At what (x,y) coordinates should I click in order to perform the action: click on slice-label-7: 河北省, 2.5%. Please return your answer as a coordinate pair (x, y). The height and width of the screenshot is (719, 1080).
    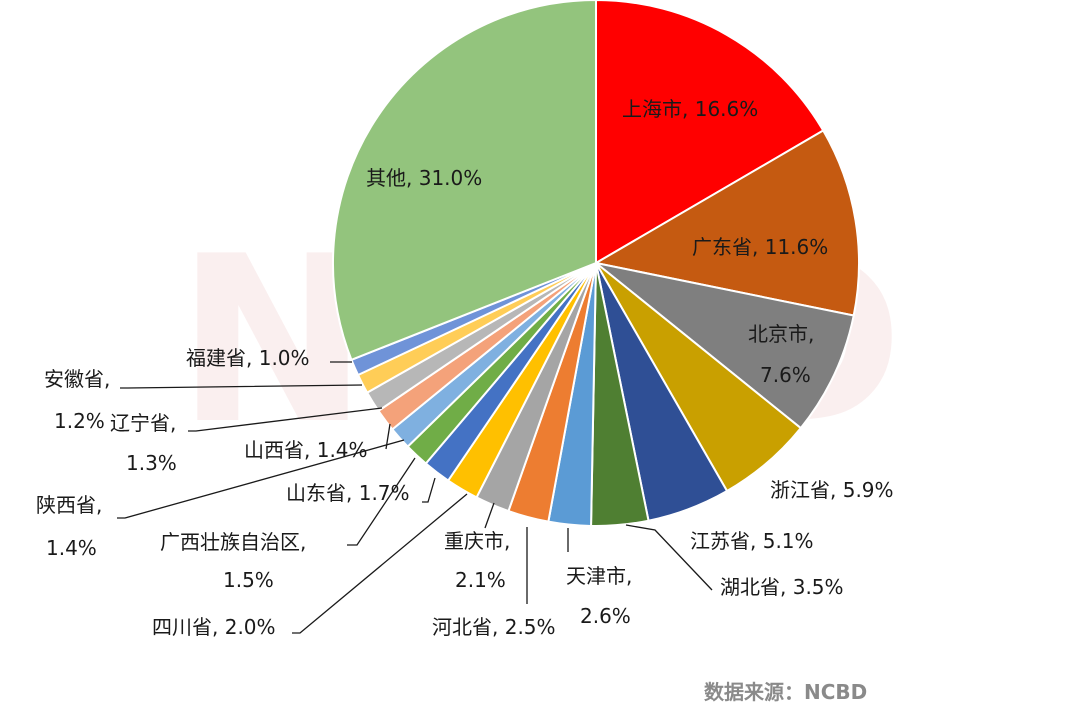
    Looking at the image, I should click on (494, 627).